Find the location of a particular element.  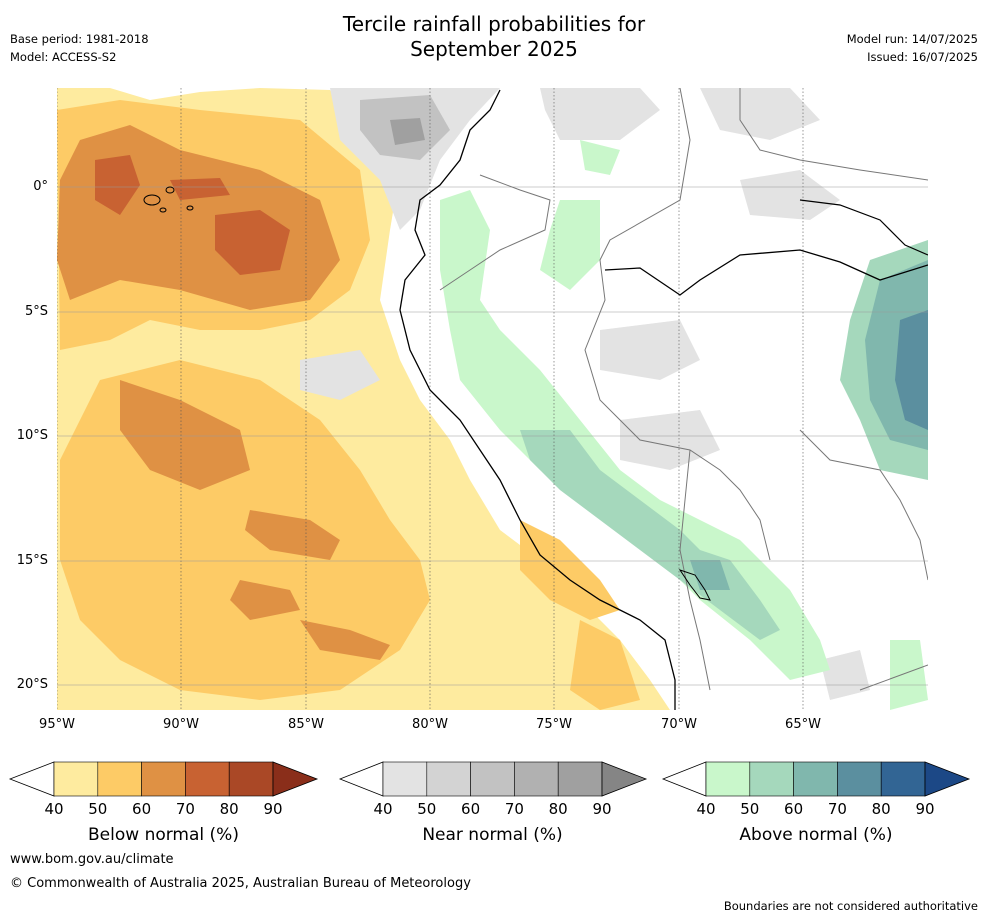

legend-above-tick-90: 90 is located at coordinates (925, 809).